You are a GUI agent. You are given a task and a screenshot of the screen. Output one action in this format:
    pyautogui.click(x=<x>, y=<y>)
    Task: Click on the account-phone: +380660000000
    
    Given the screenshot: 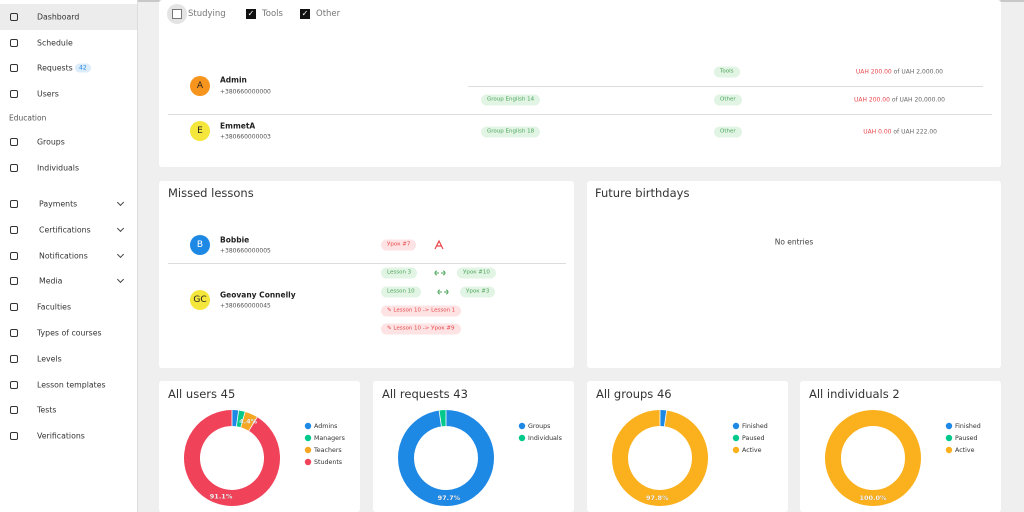 What is the action you would take?
    pyautogui.click(x=245, y=92)
    